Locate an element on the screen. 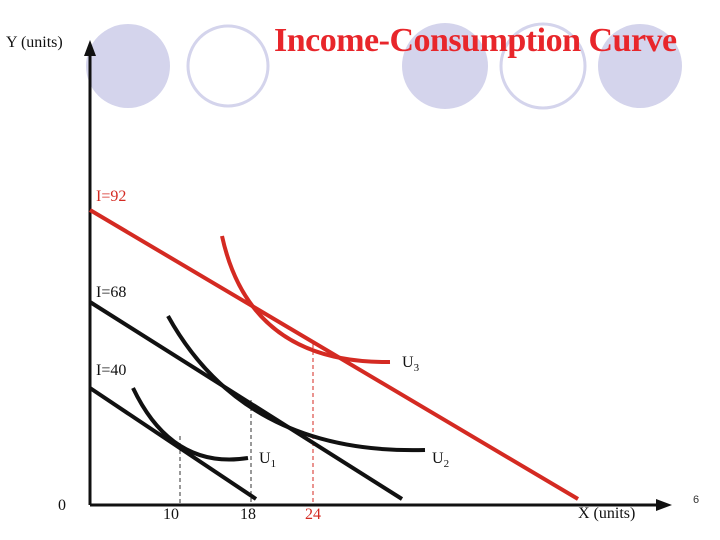  income-label-i92: I=92 is located at coordinates (111, 196).